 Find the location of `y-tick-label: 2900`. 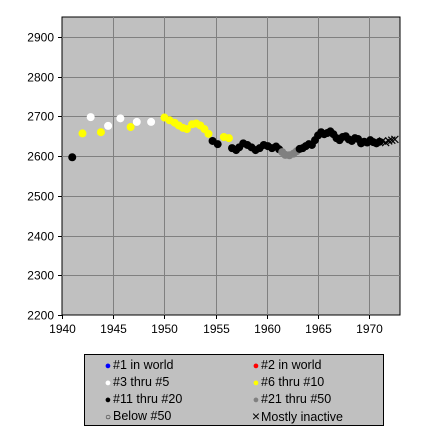

y-tick-label: 2900 is located at coordinates (40, 38).